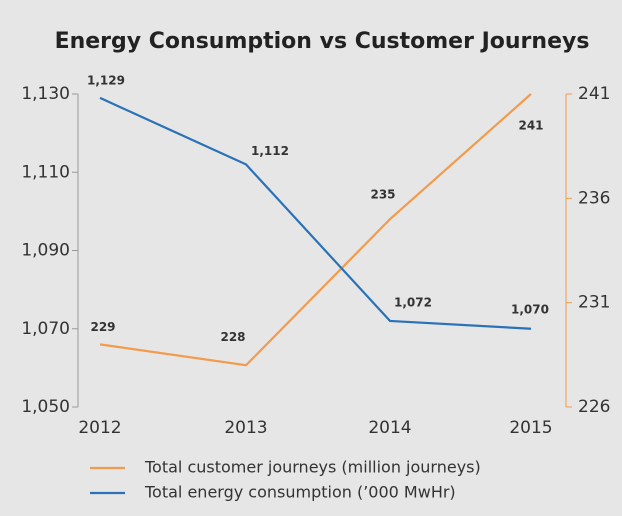 This screenshot has height=516, width=622. What do you see at coordinates (413, 302) in the screenshot?
I see `data-label: 1,072` at bounding box center [413, 302].